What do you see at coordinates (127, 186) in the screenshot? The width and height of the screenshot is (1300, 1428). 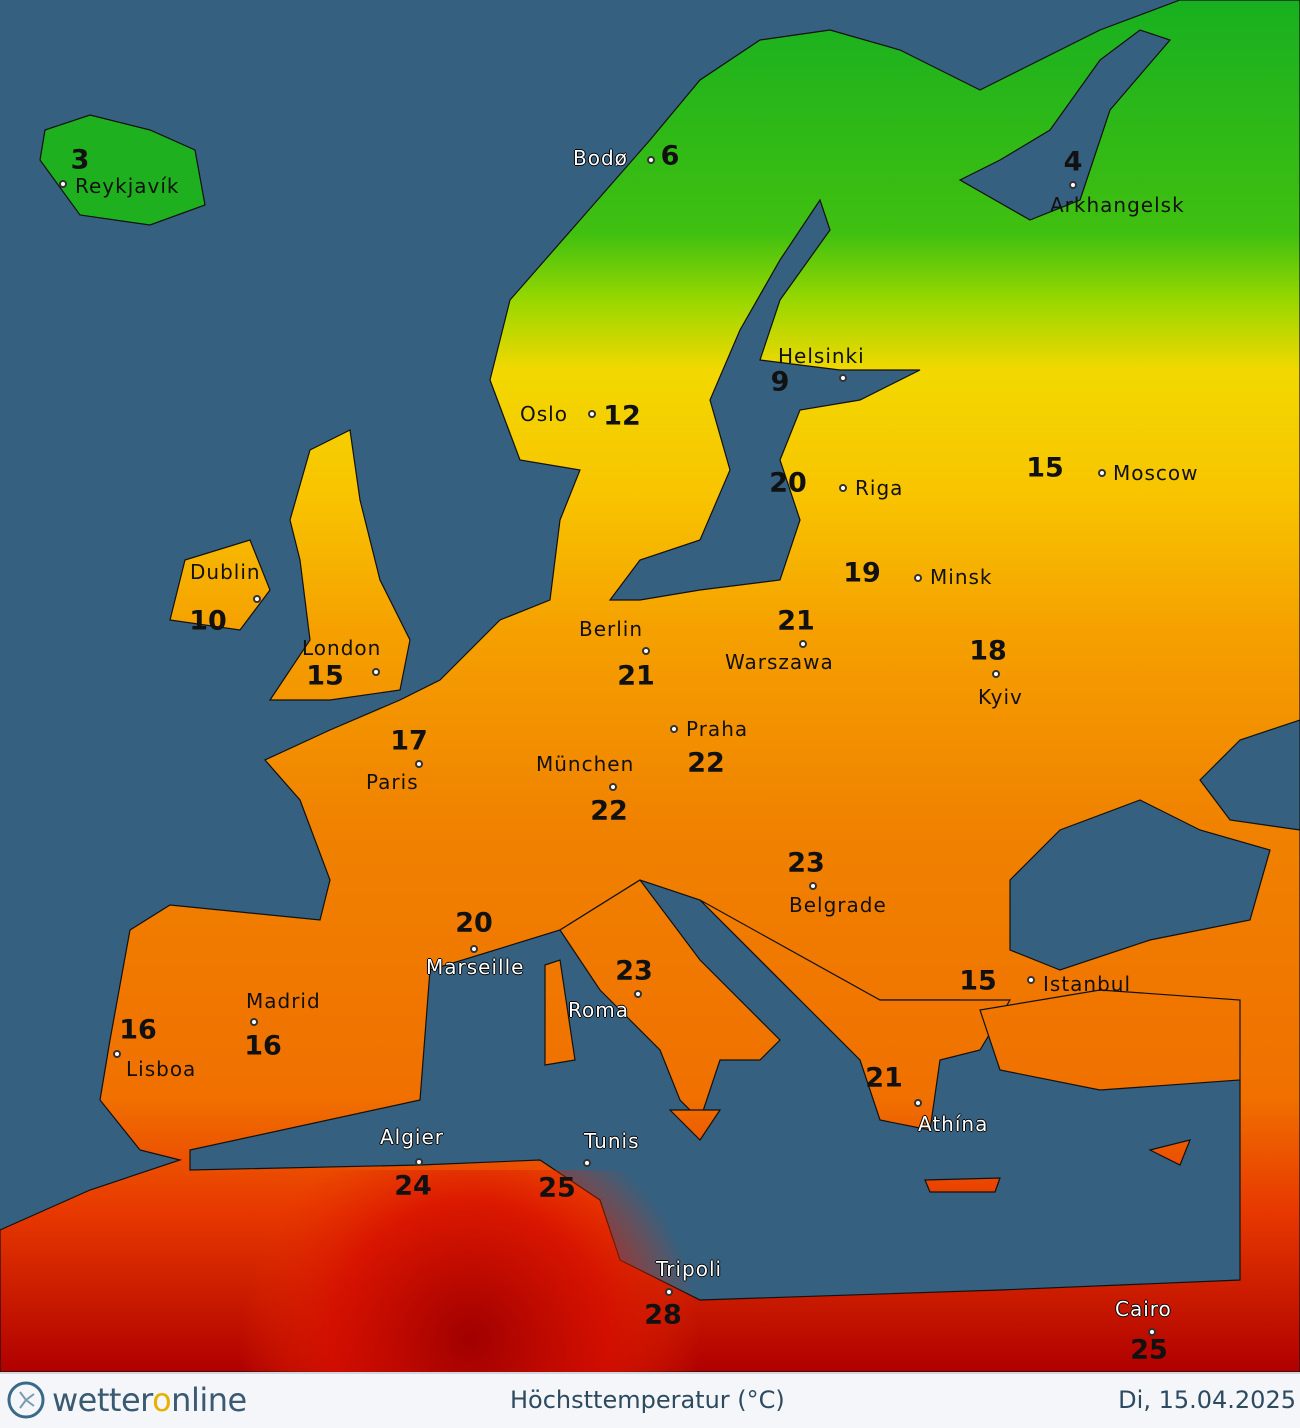 I see `city-name: Reykjavík` at bounding box center [127, 186].